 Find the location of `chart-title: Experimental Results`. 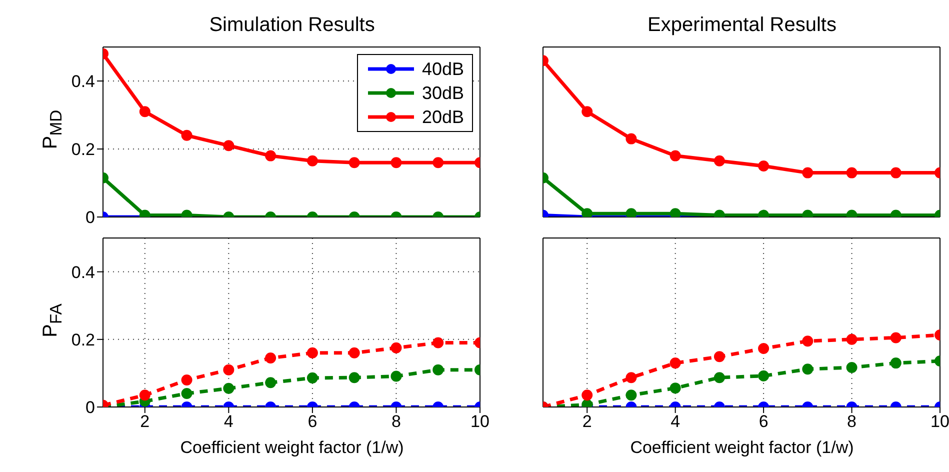

chart-title: Experimental Results is located at coordinates (742, 25).